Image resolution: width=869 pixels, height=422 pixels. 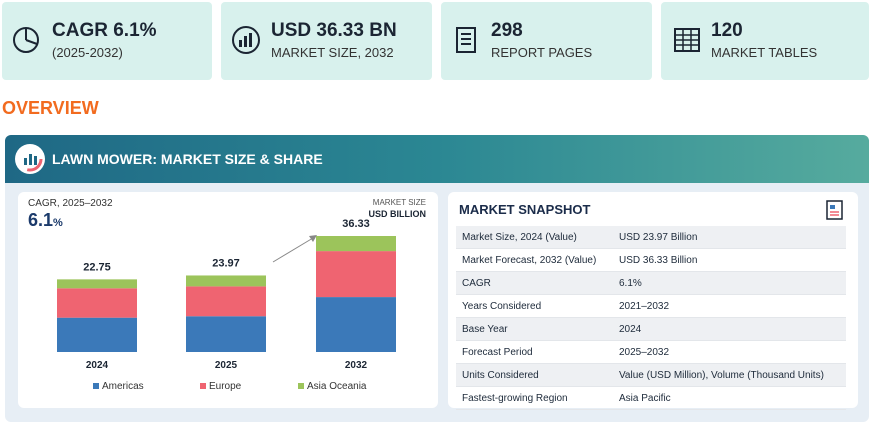 I want to click on total-label: 23.97, so click(x=226, y=263).